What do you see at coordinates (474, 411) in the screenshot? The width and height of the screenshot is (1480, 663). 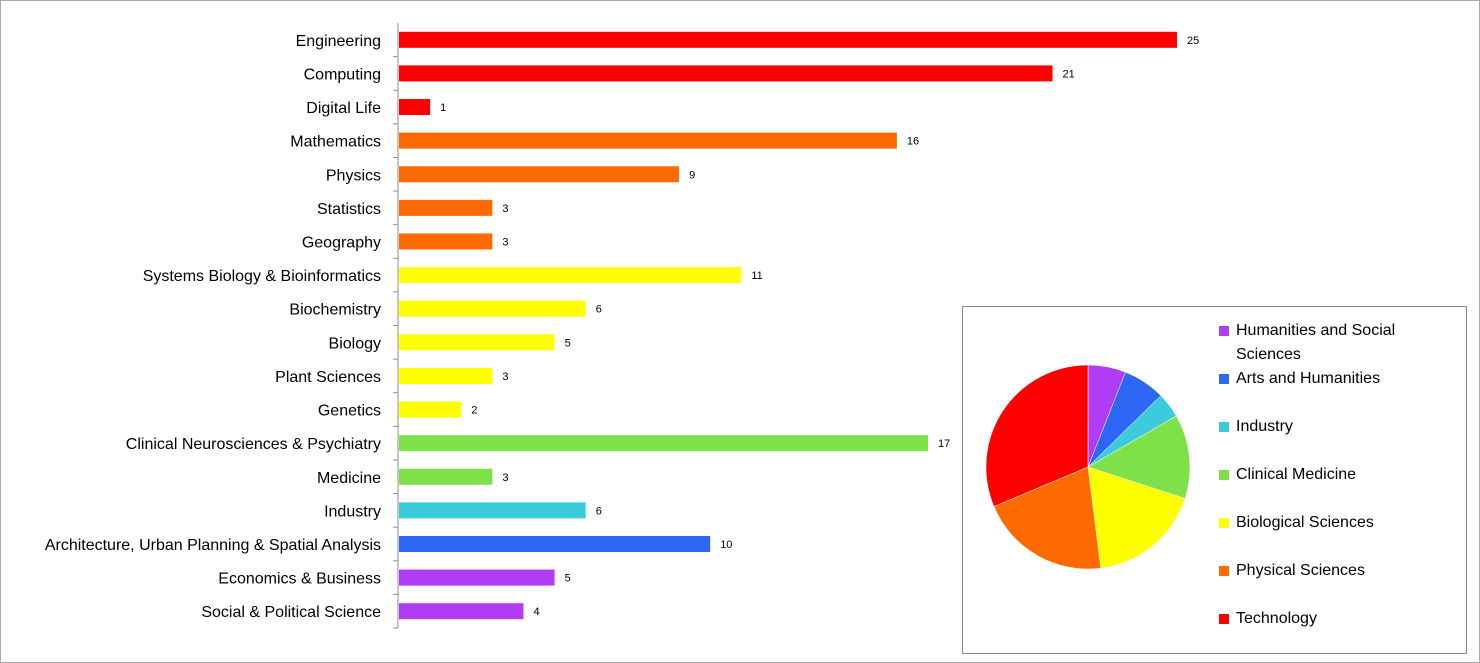 I see `data-label: 2` at bounding box center [474, 411].